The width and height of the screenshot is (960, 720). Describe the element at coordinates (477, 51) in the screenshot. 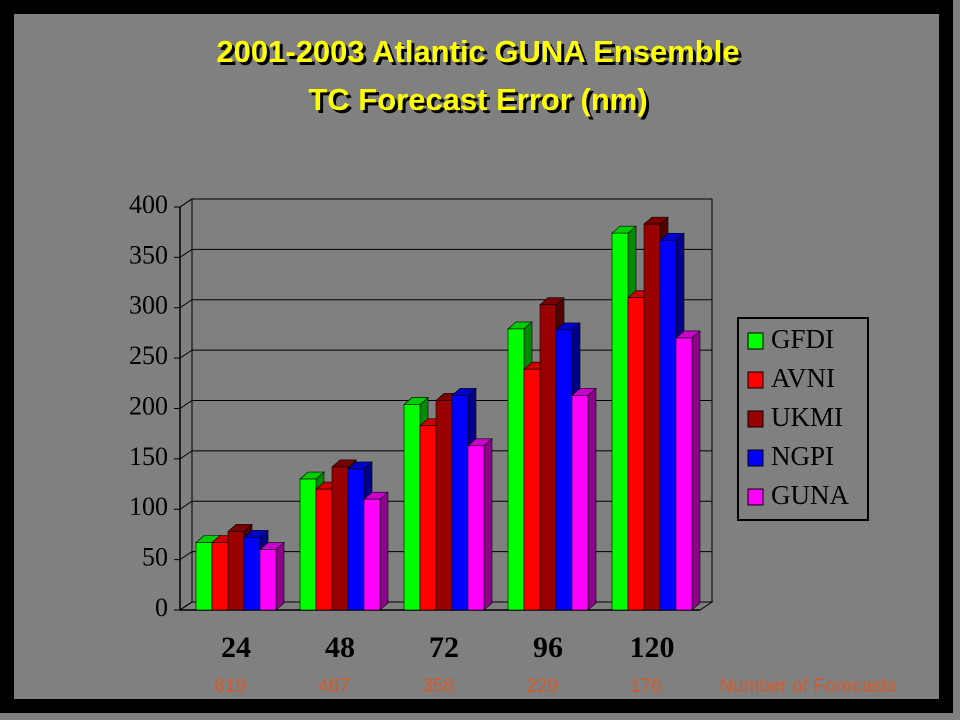

I see `chart-title: 2001-2003 Atlantic GUNA Ensemble` at that location.